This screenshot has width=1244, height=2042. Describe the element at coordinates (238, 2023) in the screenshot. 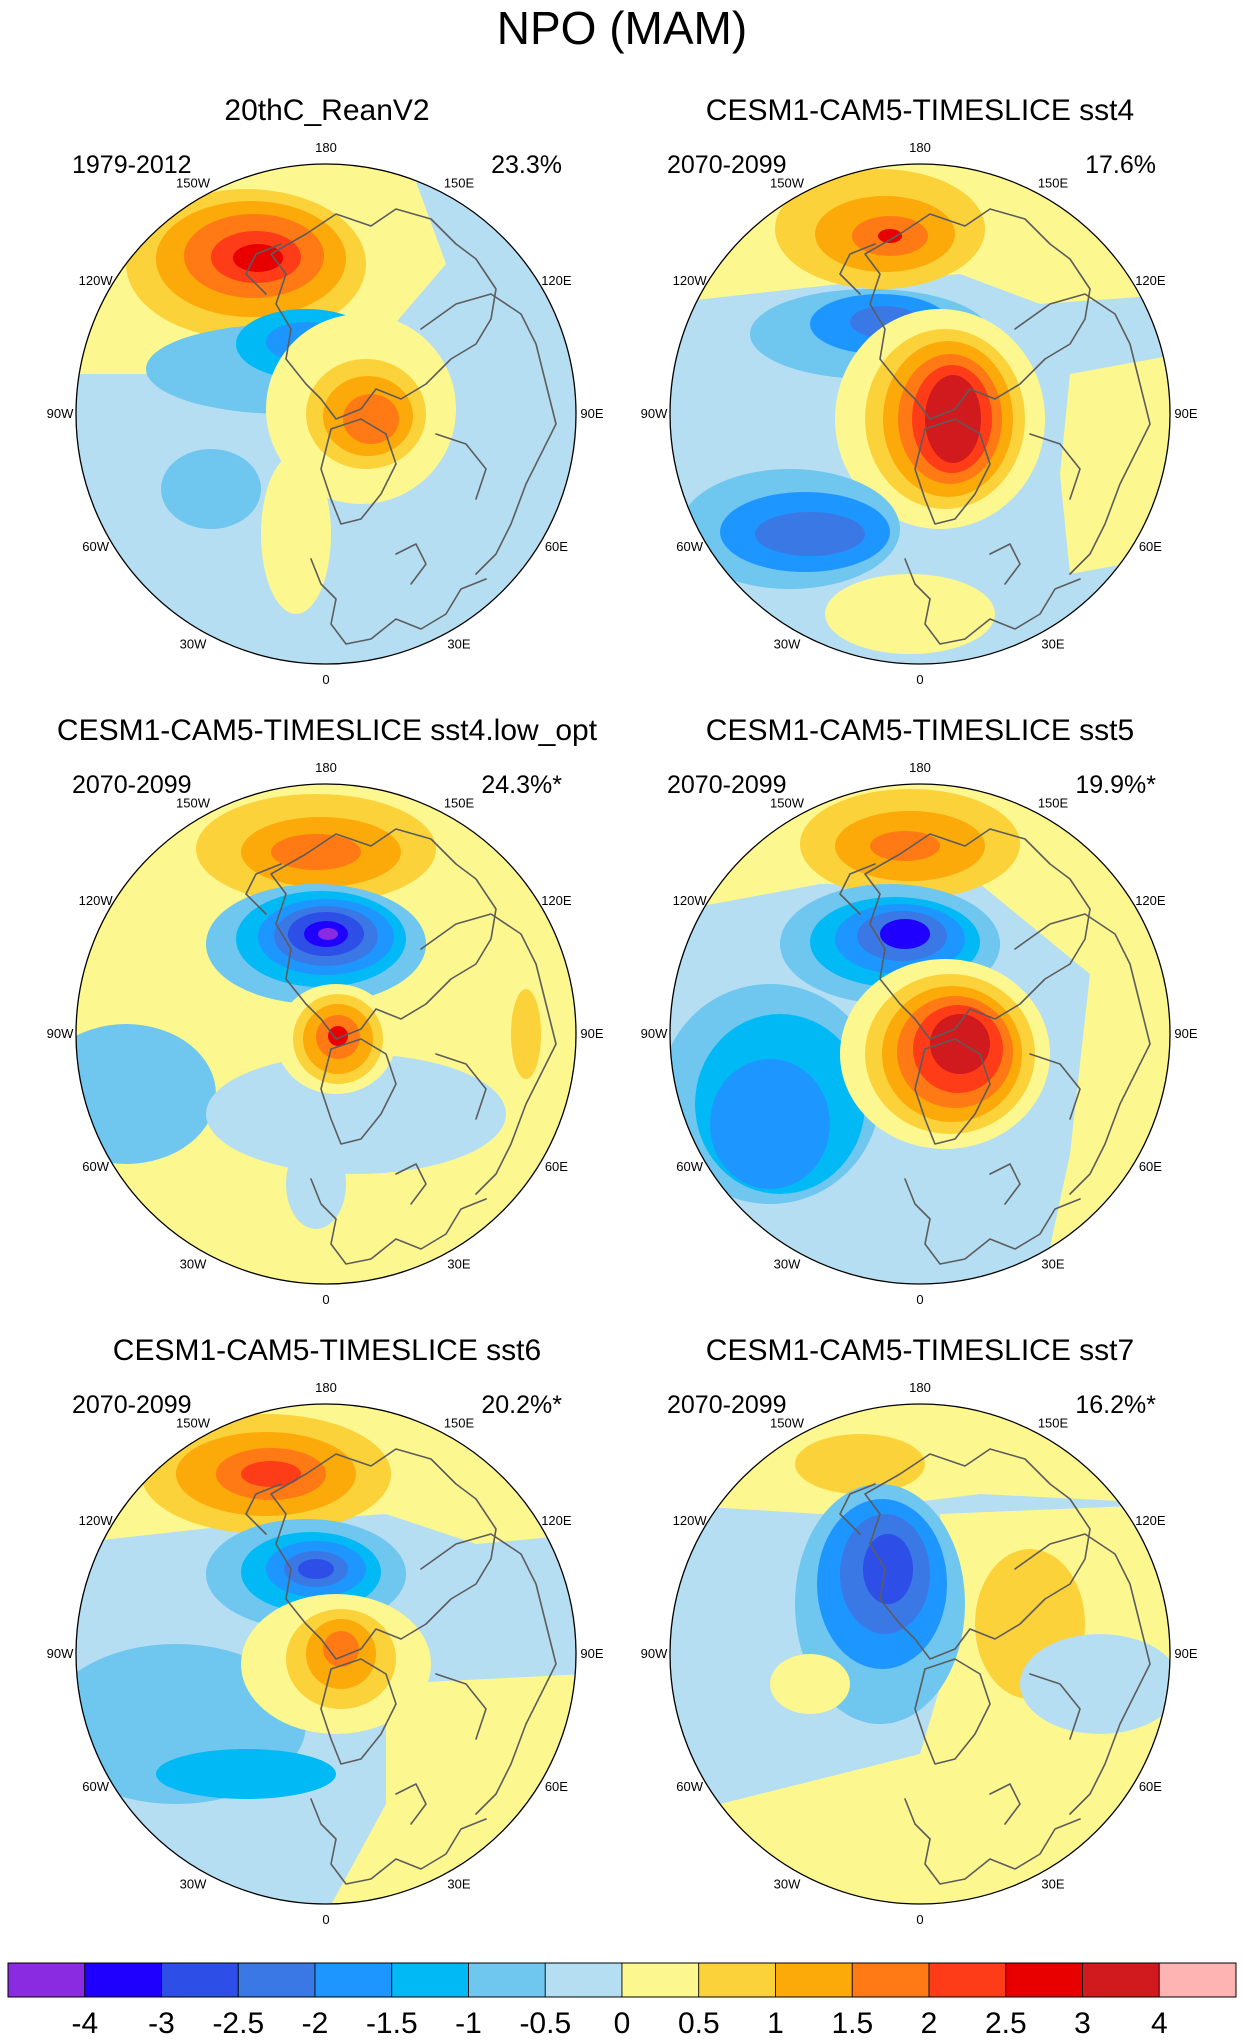

I see `colorbar-level-label: -2.5` at that location.